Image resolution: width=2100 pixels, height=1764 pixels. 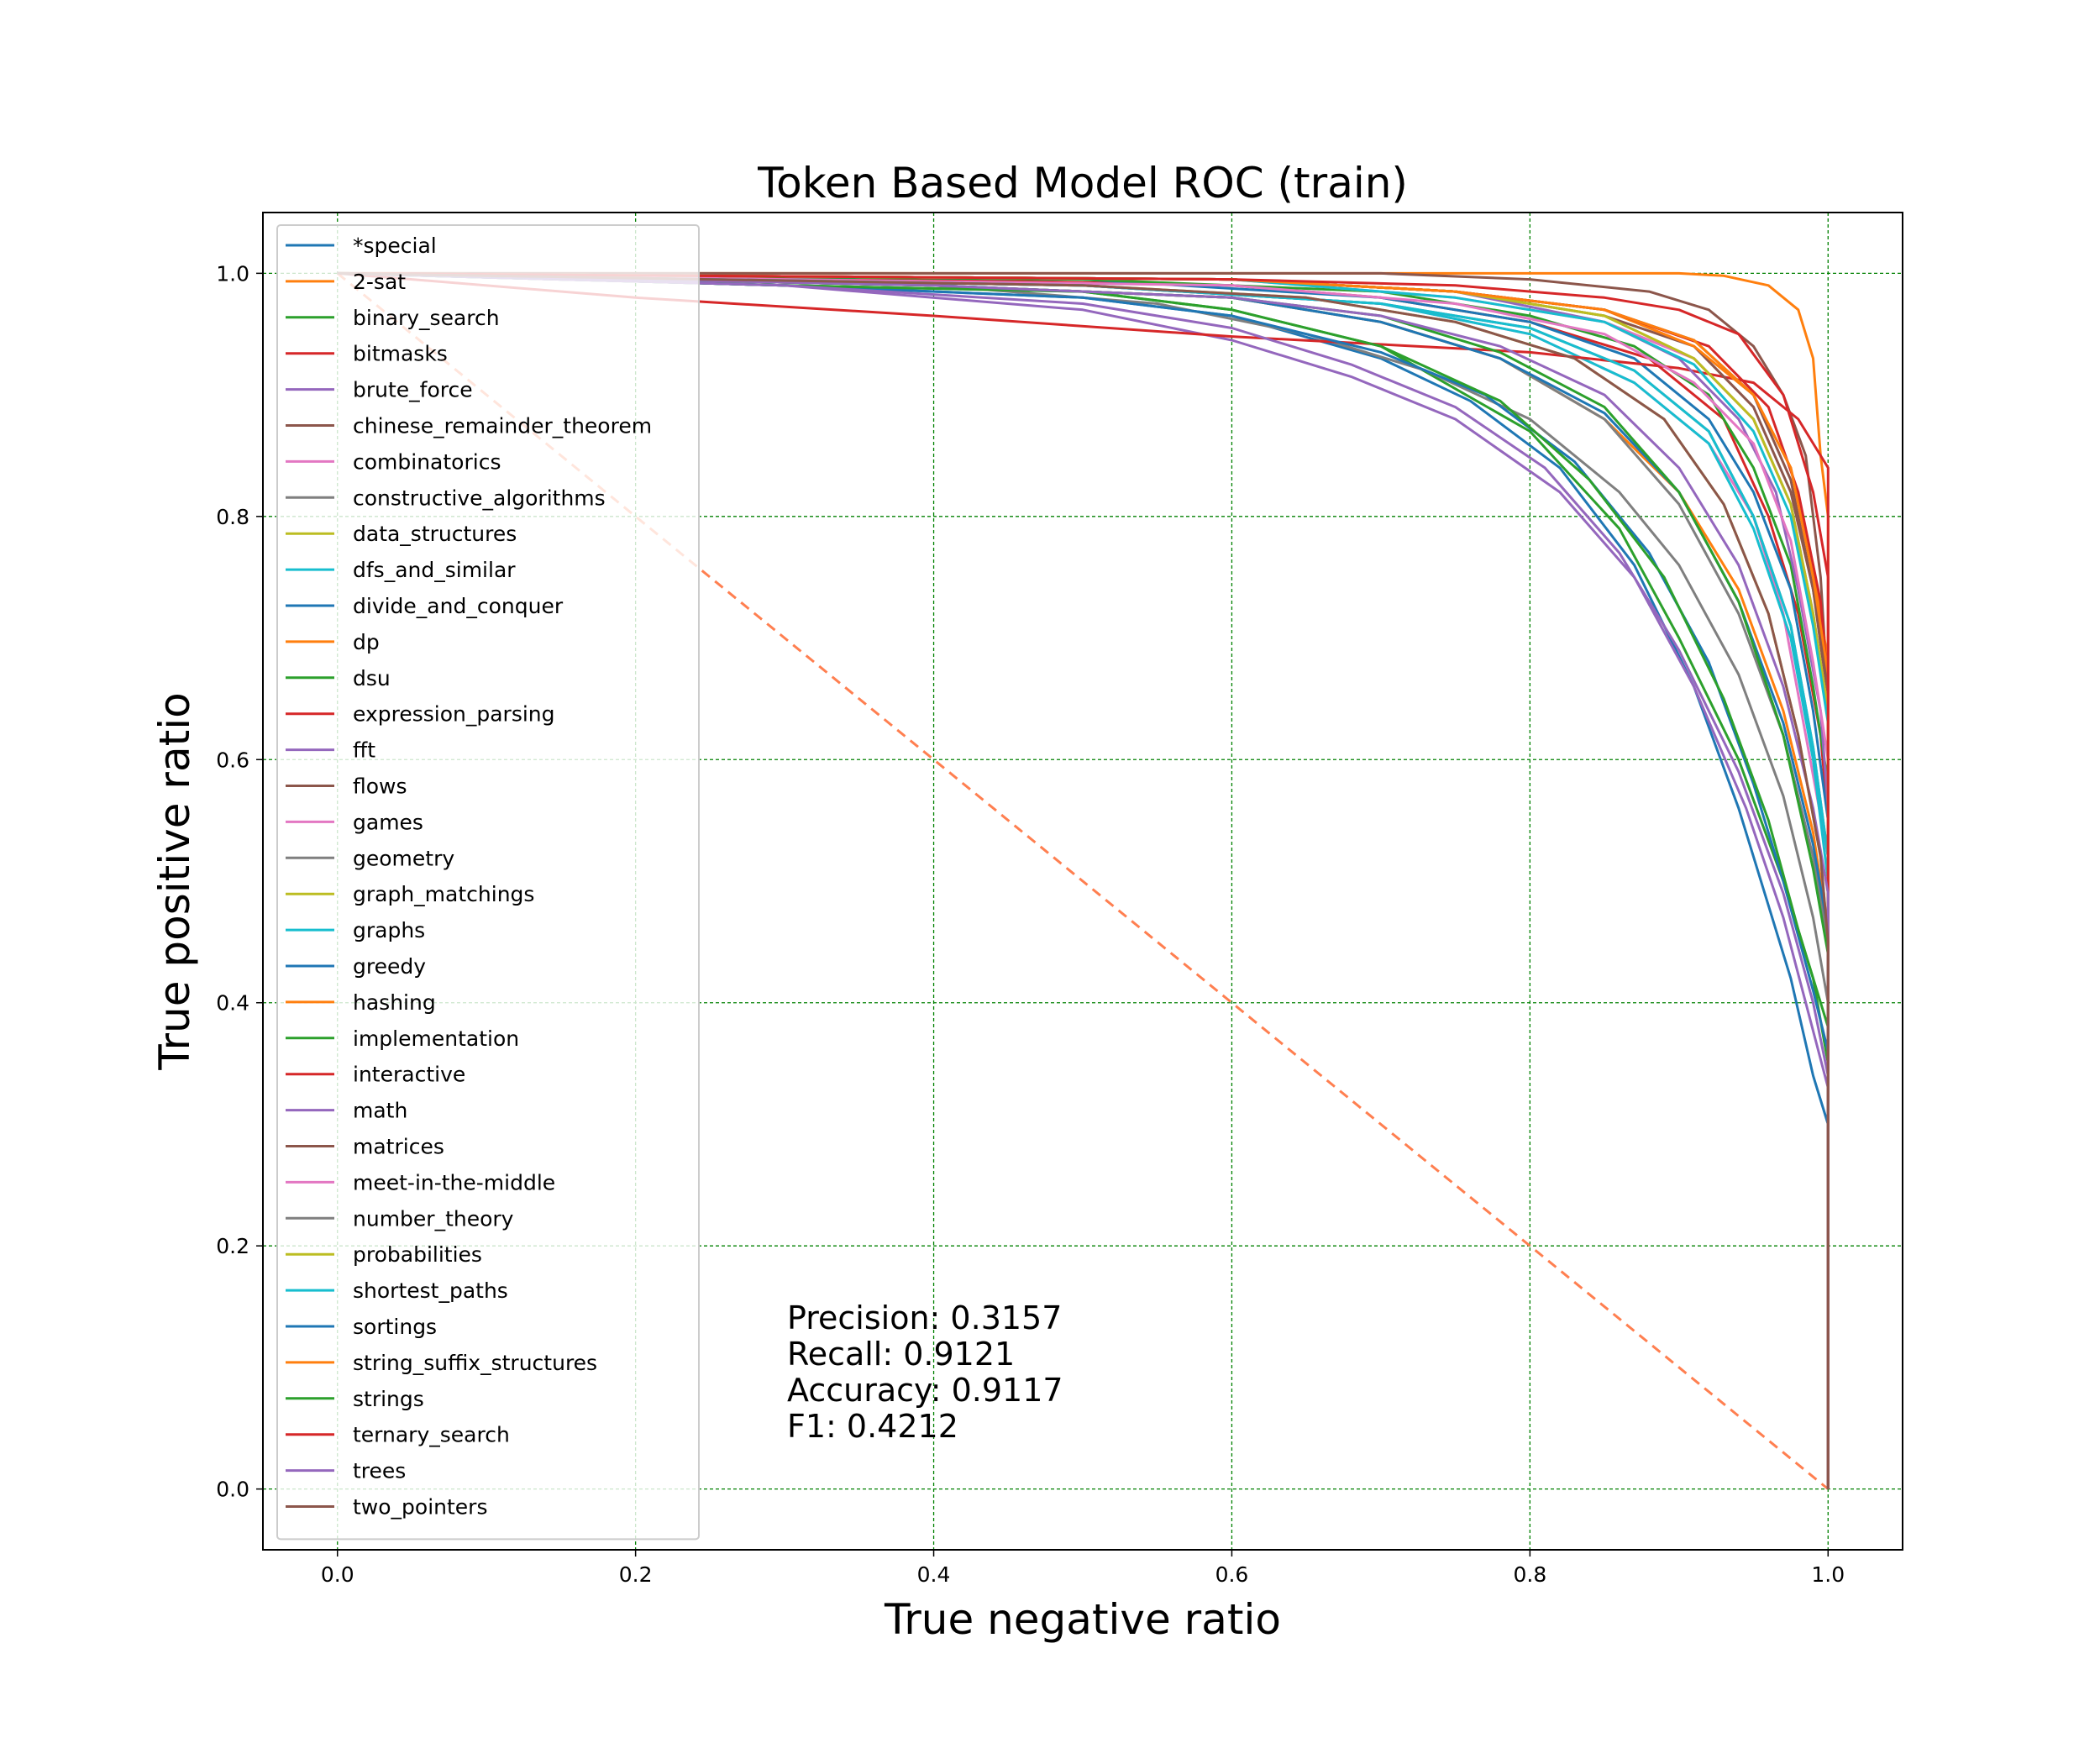 I want to click on legend-label: interactive, so click(x=409, y=1075).